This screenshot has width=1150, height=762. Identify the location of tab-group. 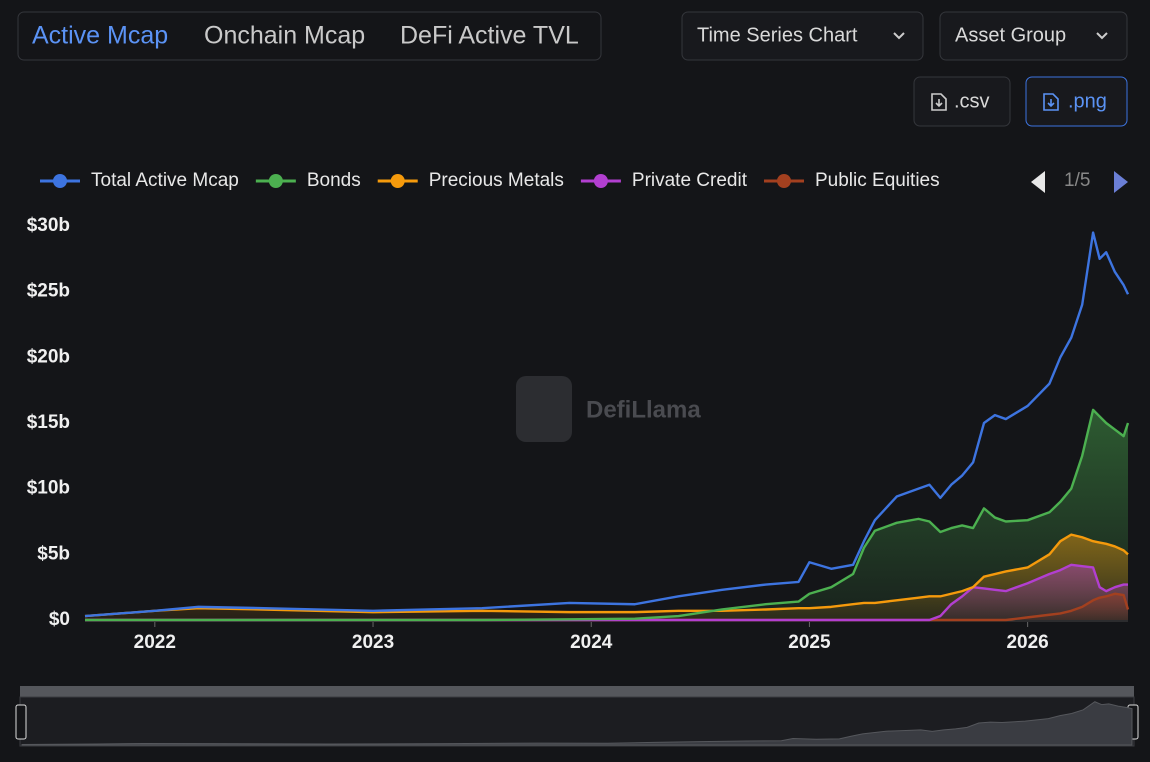
(309, 36).